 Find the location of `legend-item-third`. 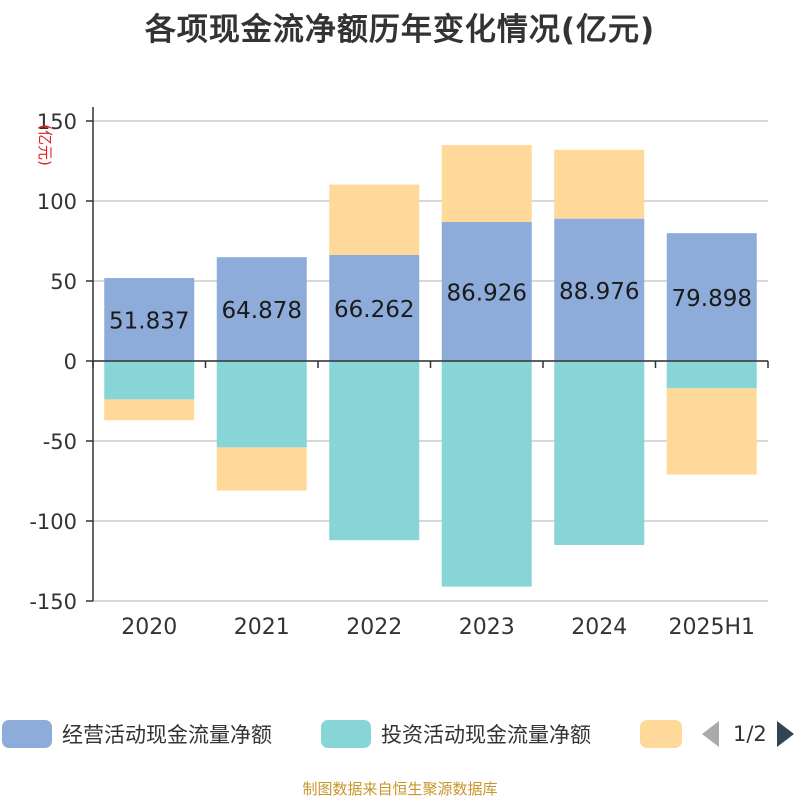

legend-item-third is located at coordinates (661, 734).